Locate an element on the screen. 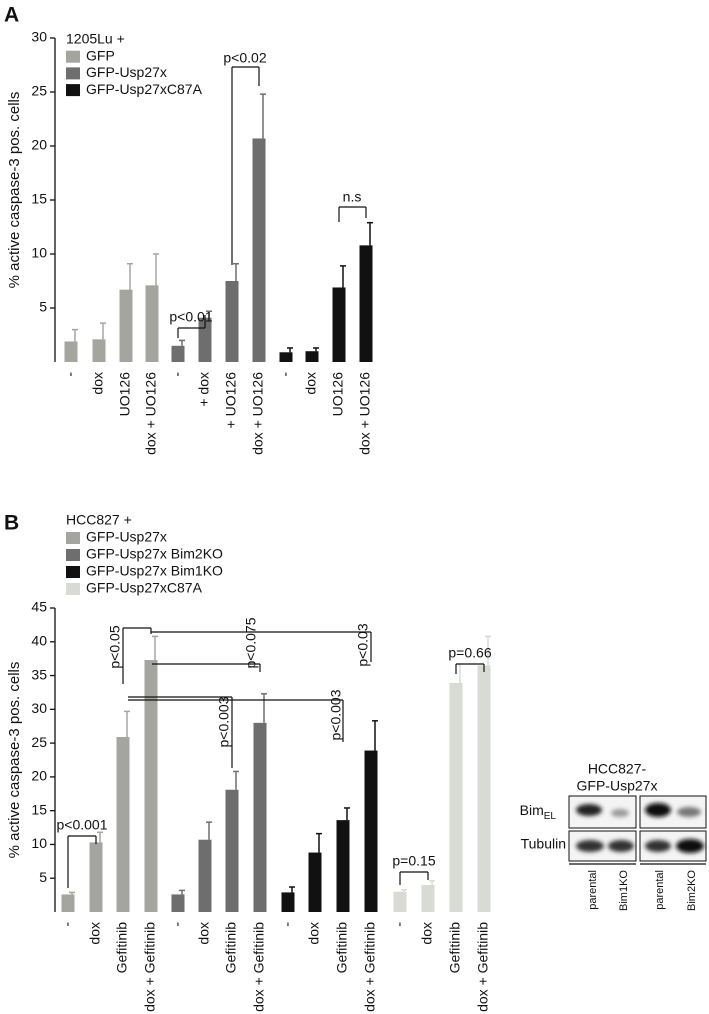 The width and height of the screenshot is (709, 1014). blot-row-label: Bim is located at coordinates (532, 810).